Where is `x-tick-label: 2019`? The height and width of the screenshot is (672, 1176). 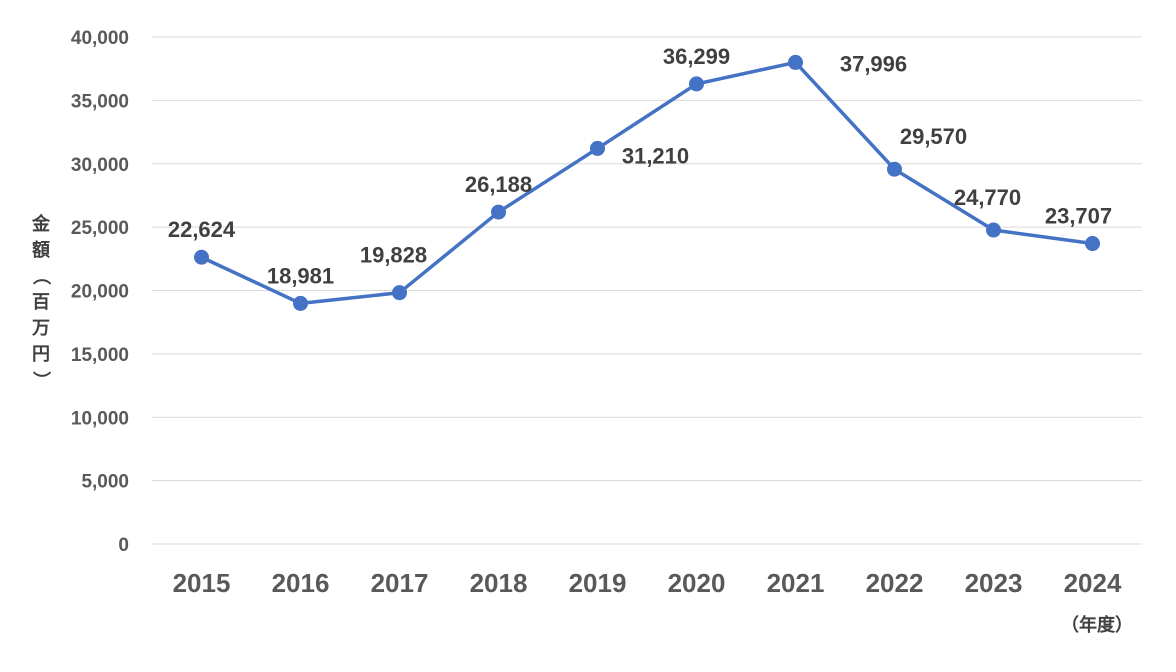 x-tick-label: 2019 is located at coordinates (598, 583).